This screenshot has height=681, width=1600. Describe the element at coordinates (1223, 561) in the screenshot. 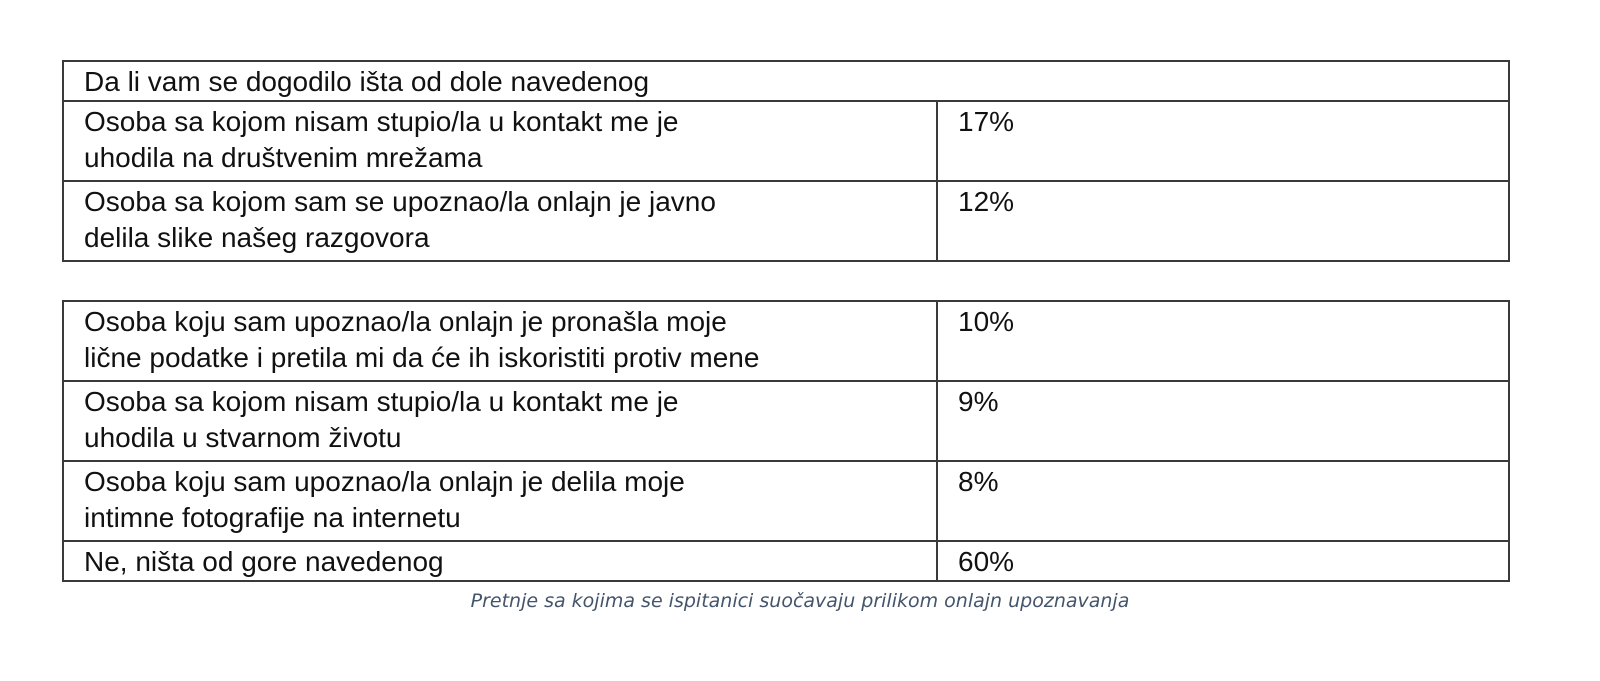

I see `row-percentage: 60%` at that location.